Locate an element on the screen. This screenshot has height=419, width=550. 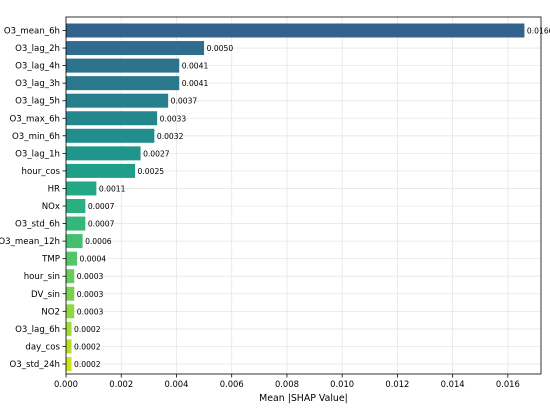
x-axis-title: Mean |SHAP Value| is located at coordinates (303, 398).